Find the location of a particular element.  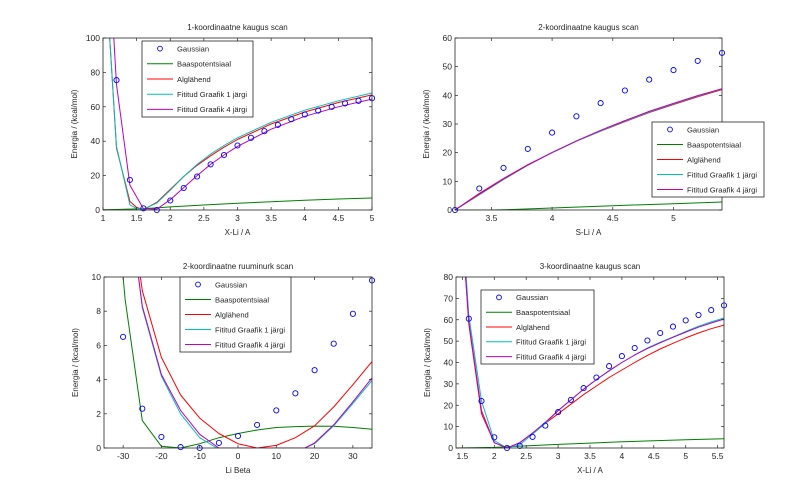

plot-title: 1-koordinaatne kaugus scan is located at coordinates (237, 27).